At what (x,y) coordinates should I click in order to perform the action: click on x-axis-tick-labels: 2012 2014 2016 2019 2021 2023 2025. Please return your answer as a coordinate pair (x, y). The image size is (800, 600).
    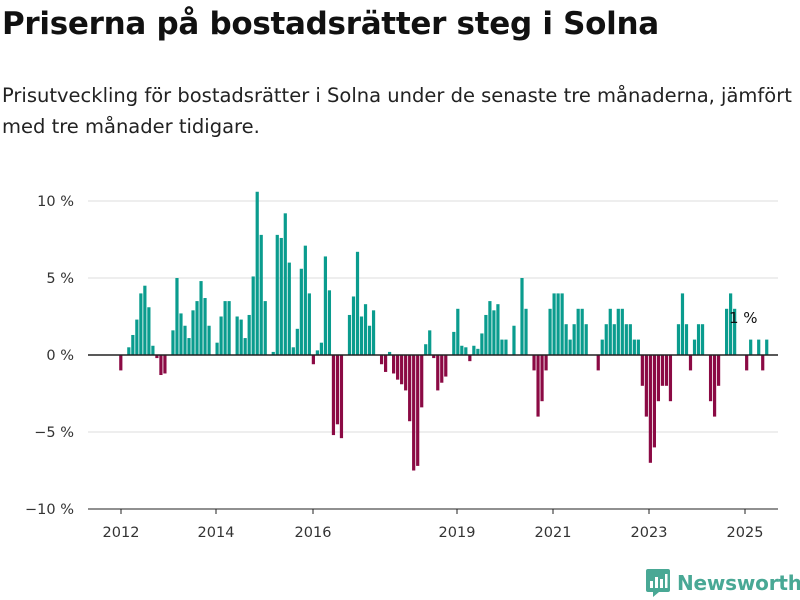
    Looking at the image, I should click on (433, 533).